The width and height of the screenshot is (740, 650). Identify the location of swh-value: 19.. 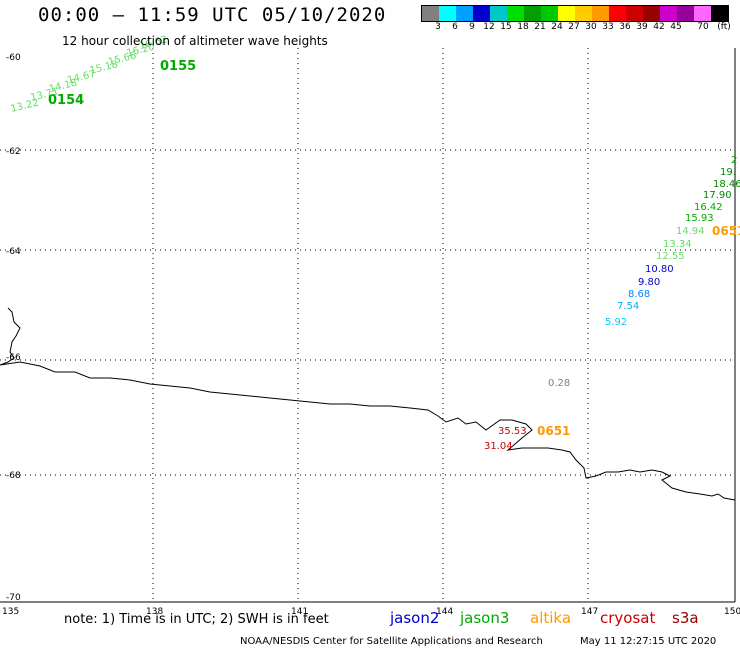
(728, 172).